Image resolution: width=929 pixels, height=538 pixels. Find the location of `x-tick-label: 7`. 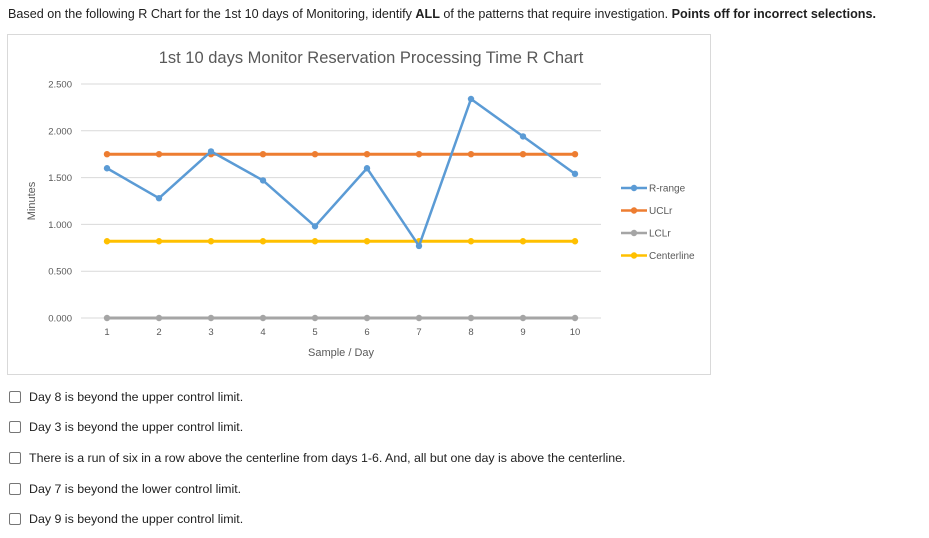

x-tick-label: 7 is located at coordinates (418, 332).